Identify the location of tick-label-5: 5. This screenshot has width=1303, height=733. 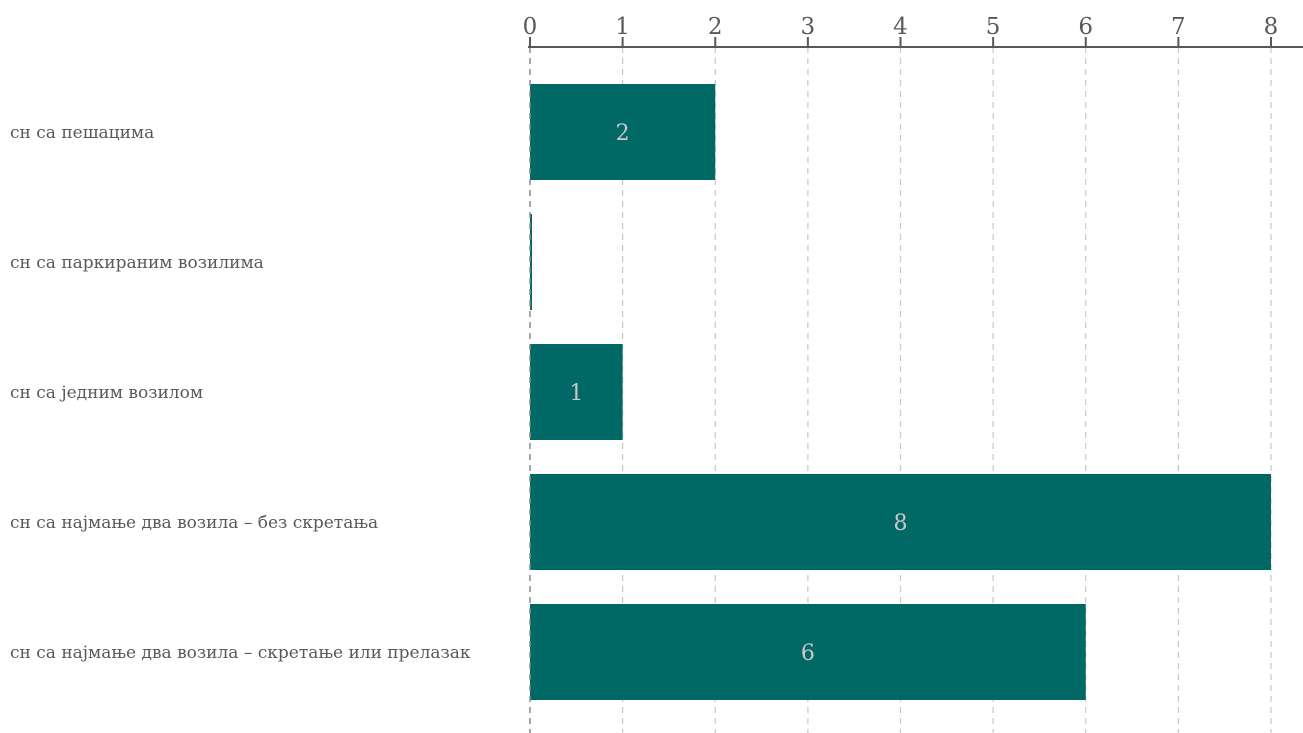
(993, 27).